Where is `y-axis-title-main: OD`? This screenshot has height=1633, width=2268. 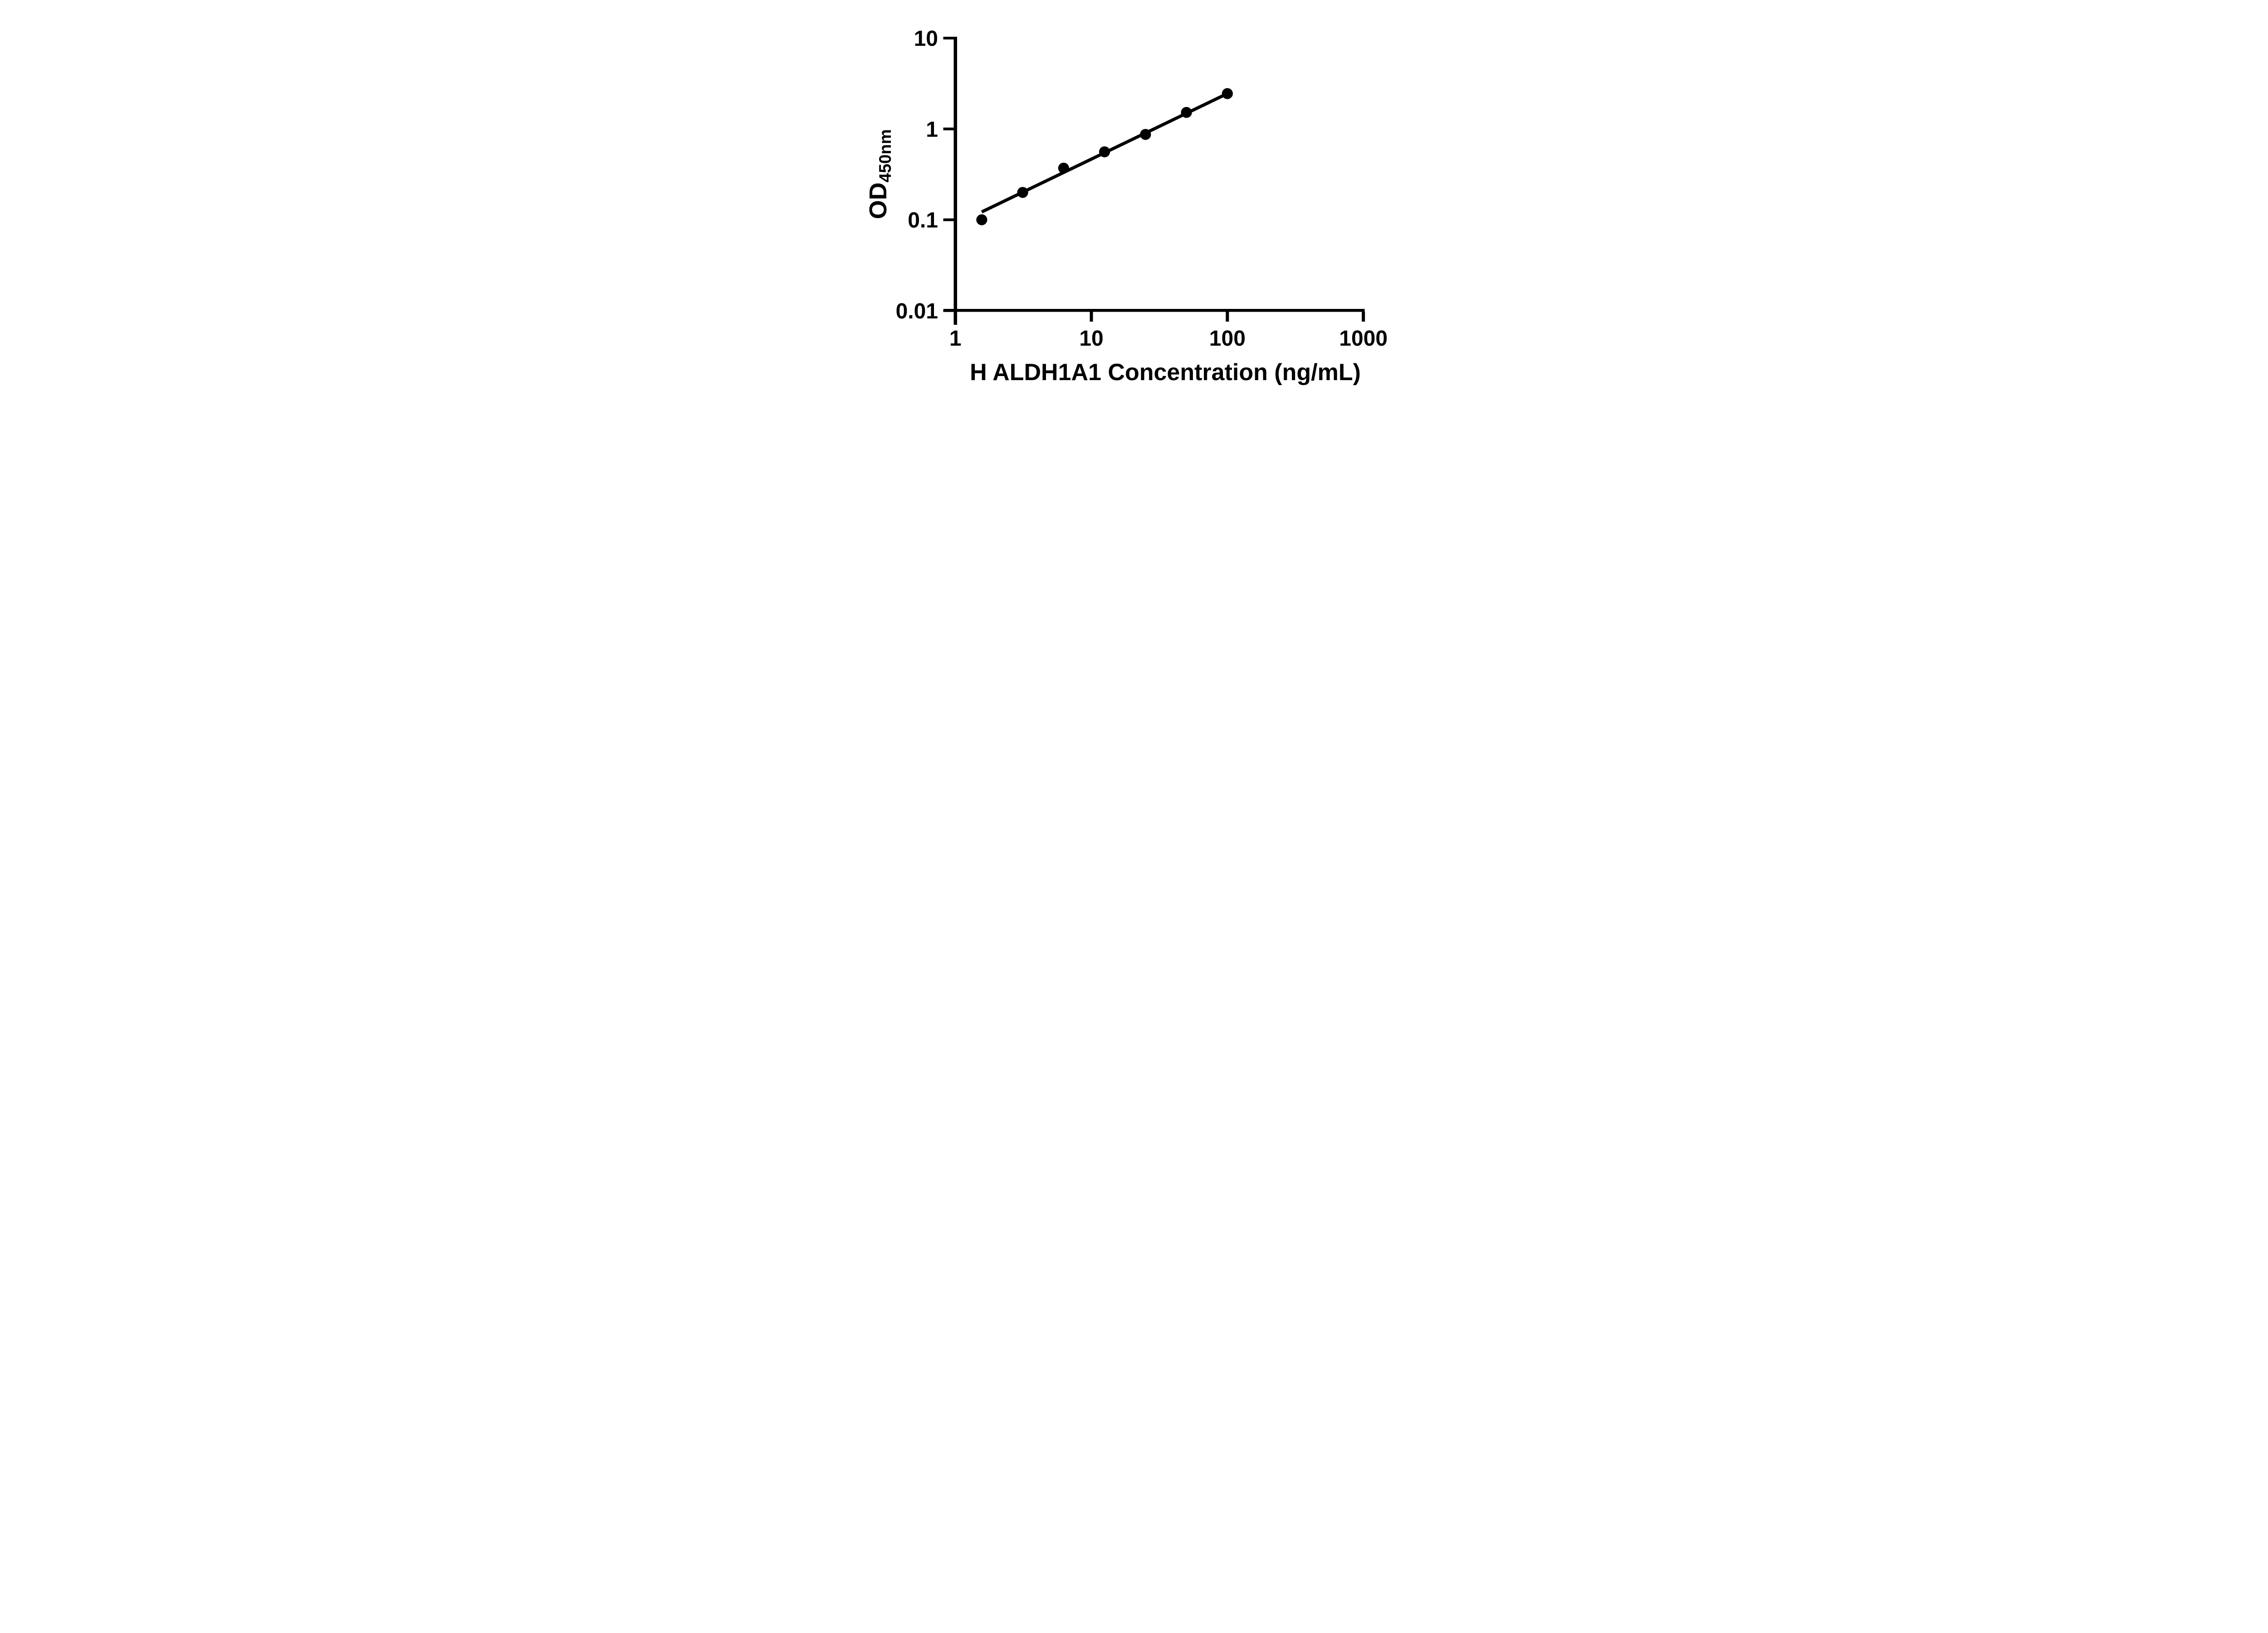 y-axis-title-main: OD is located at coordinates (879, 200).